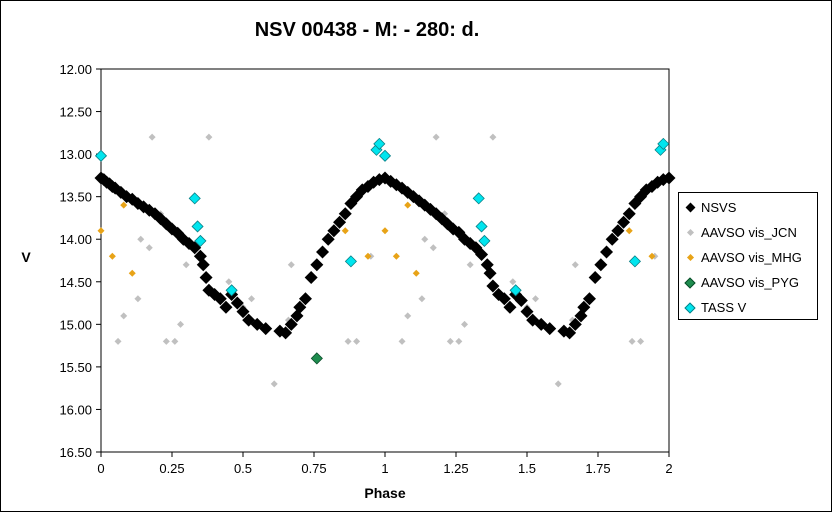 Image resolution: width=832 pixels, height=512 pixels. What do you see at coordinates (455, 468) in the screenshot?
I see `x-tick-label: 1.25` at bounding box center [455, 468].